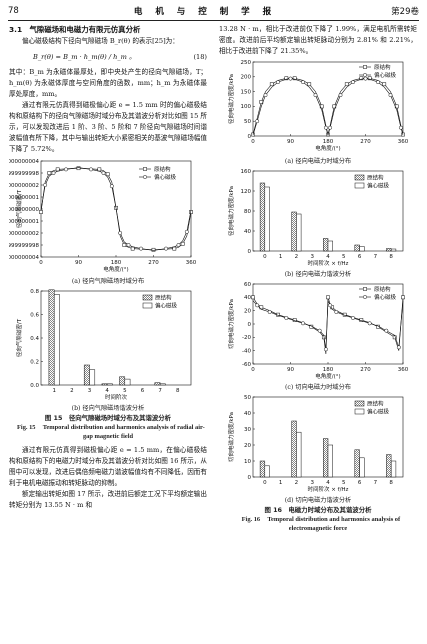 This screenshot has width=427, height=644. What do you see at coordinates (84, 56) in the screenshot?
I see `equation-body: B_r(θ) = B_m · h_m(θ) / h_m 。` at bounding box center [84, 56].